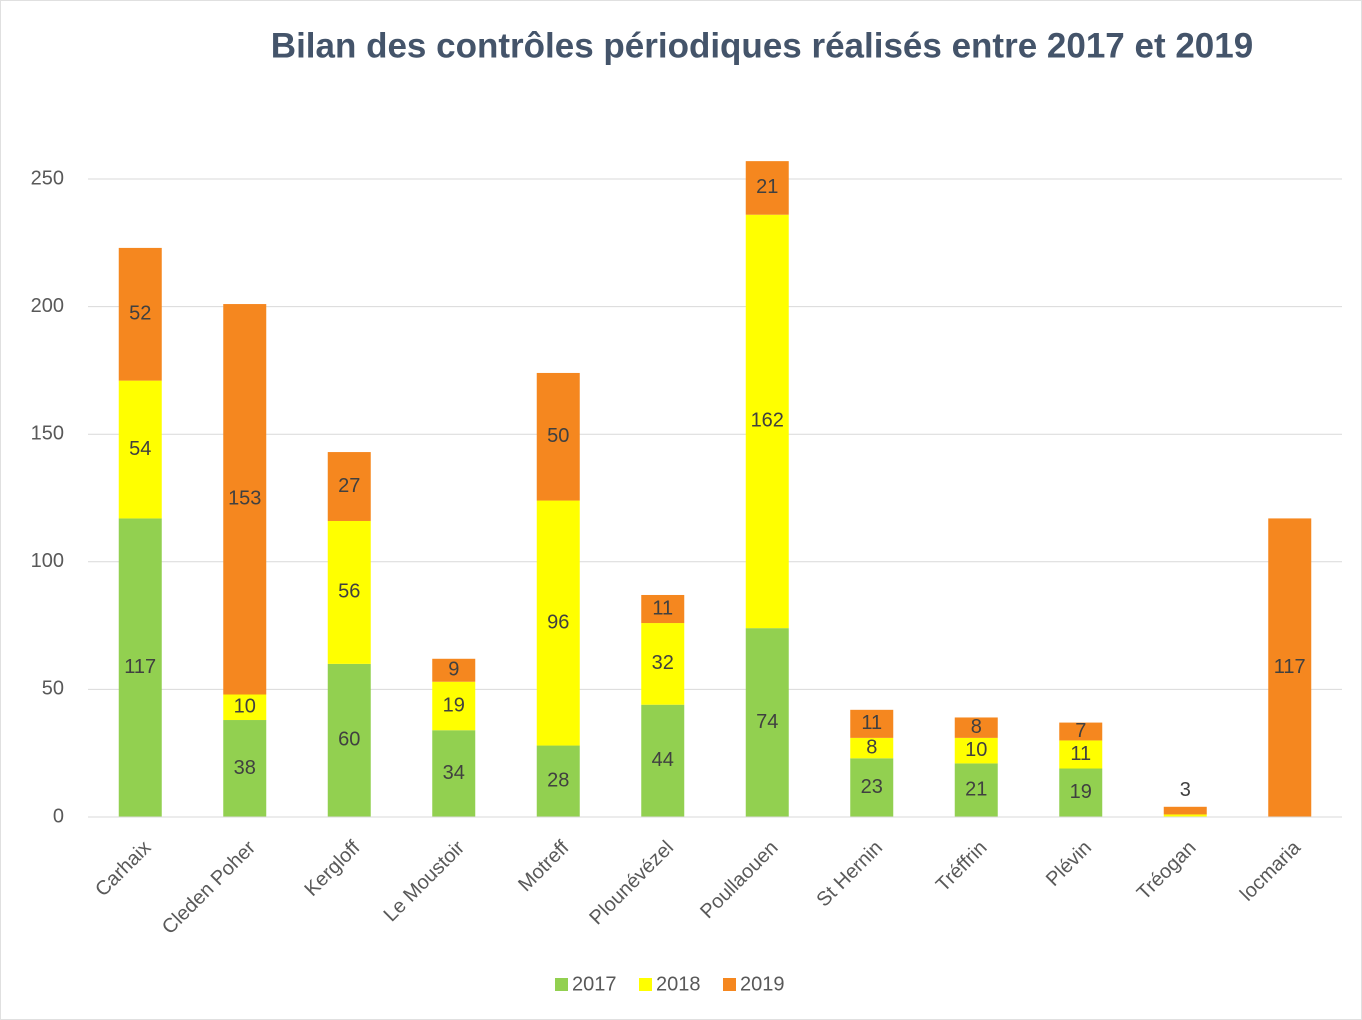  I want to click on y-tick-label: 50, so click(53, 689).